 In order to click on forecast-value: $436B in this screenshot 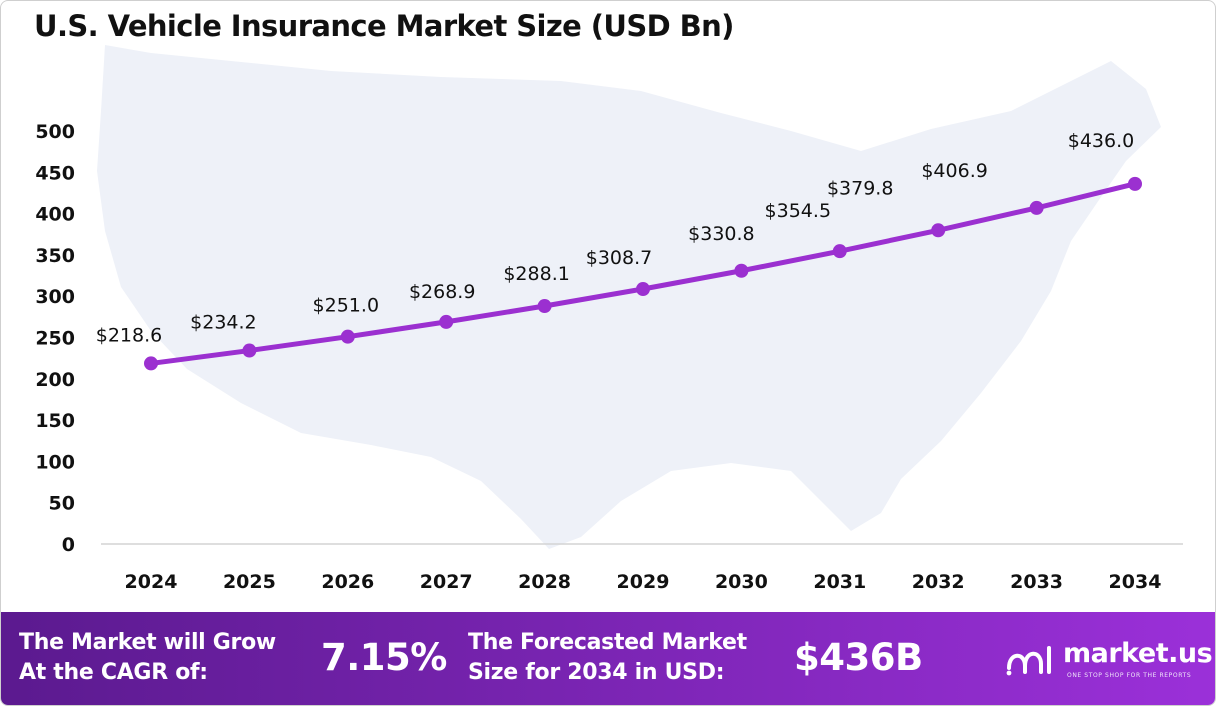, I will do `click(858, 657)`.